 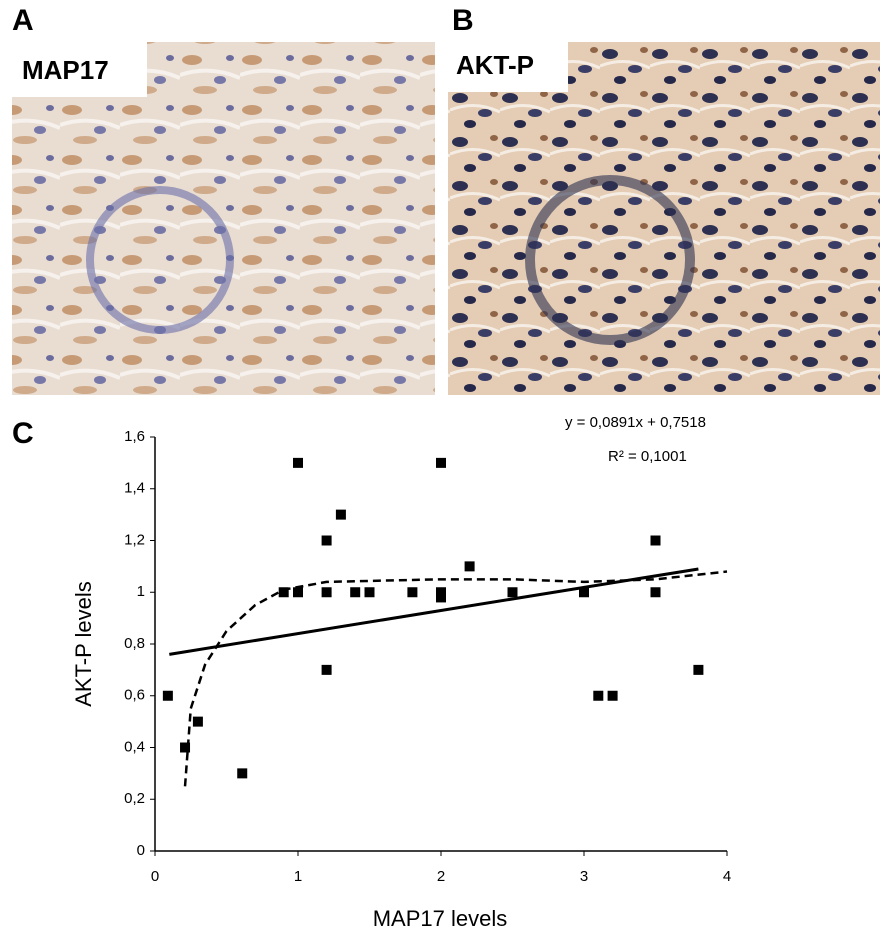 What do you see at coordinates (441, 876) in the screenshot?
I see `x-tick-label: 2` at bounding box center [441, 876].